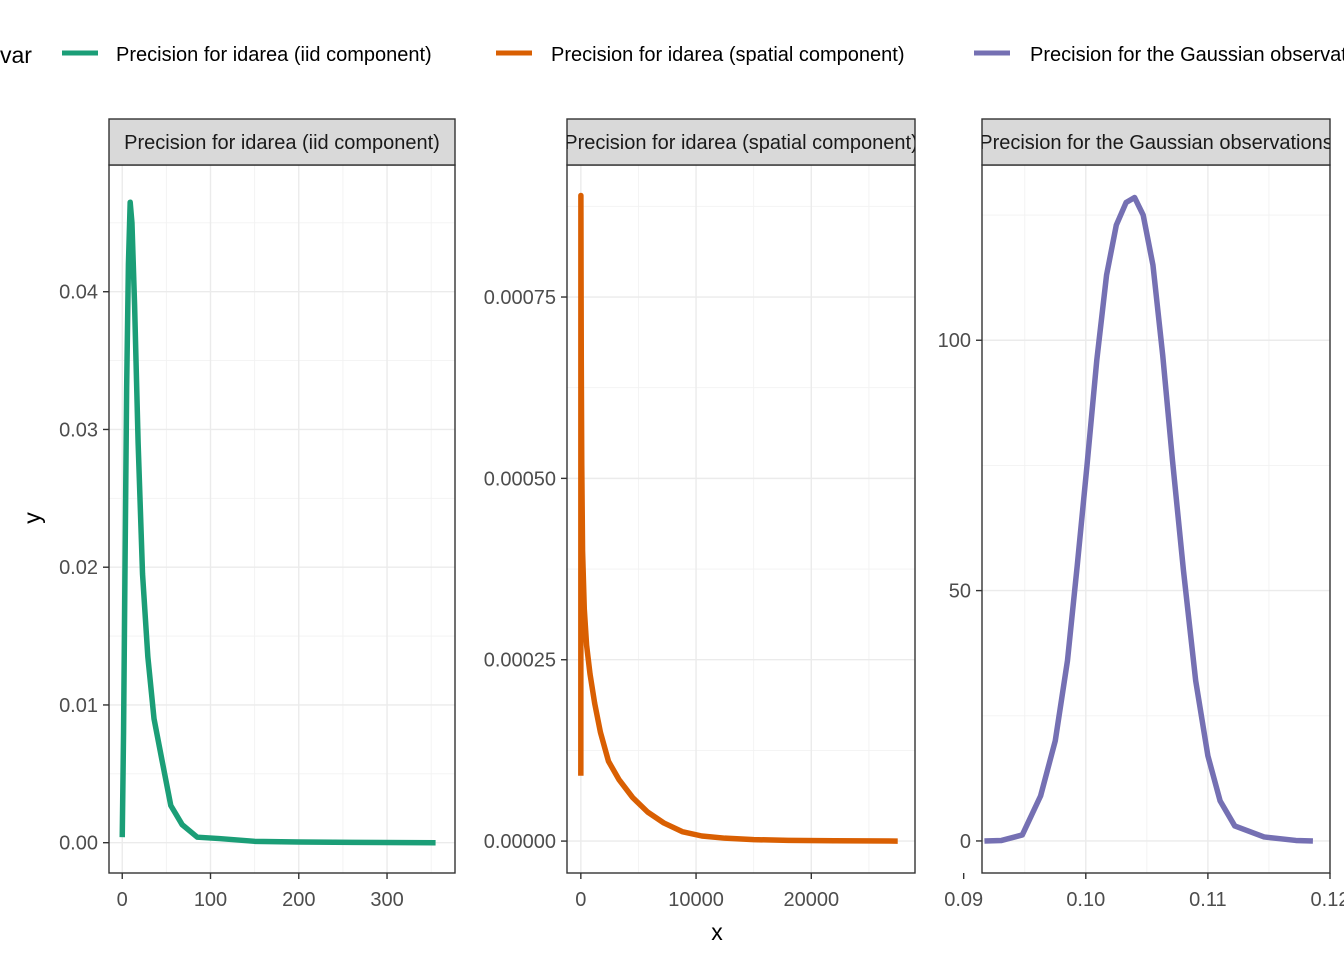 This screenshot has height=960, width=1344. Describe the element at coordinates (520, 661) in the screenshot. I see `panel-2-y-tick-label-2: 0.00025` at that location.